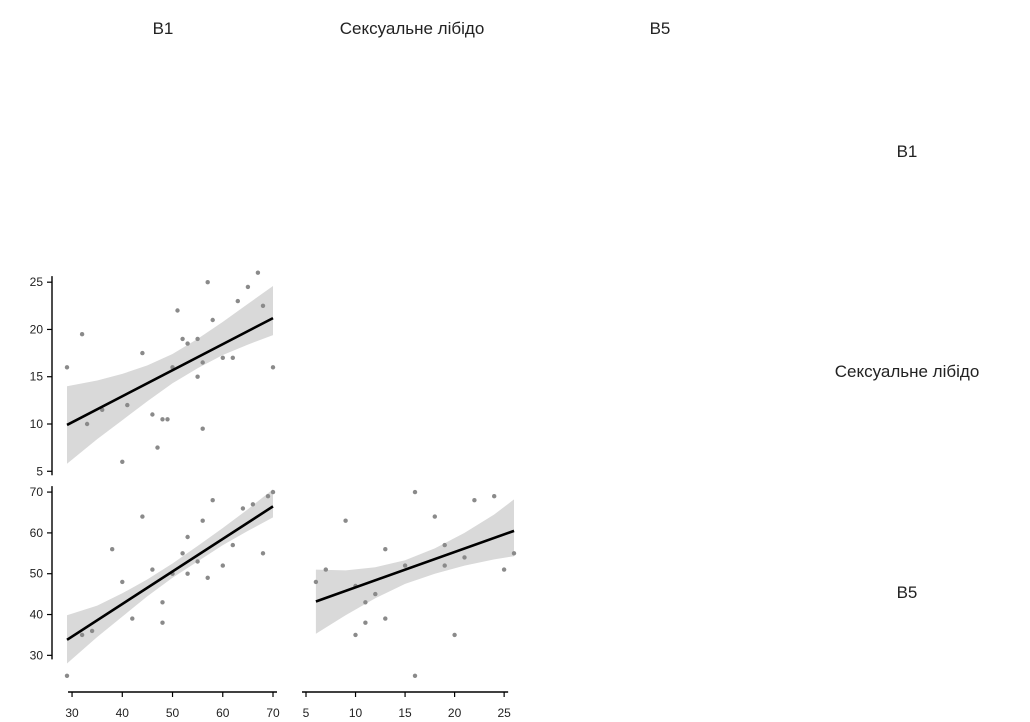 The width and height of the screenshot is (1030, 722). Describe the element at coordinates (123, 713) in the screenshot. I see `x-tick-label: 40` at that location.